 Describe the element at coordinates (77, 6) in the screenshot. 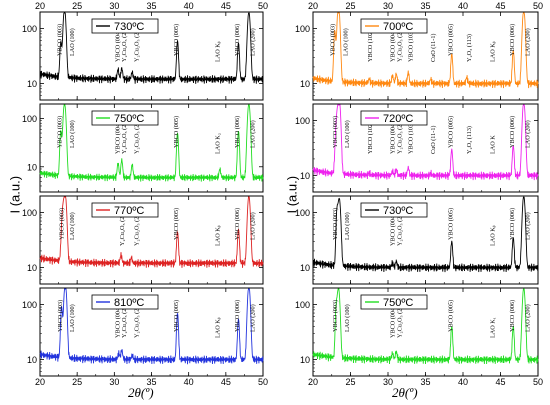

I see `x-tick-label-top: 25` at that location.